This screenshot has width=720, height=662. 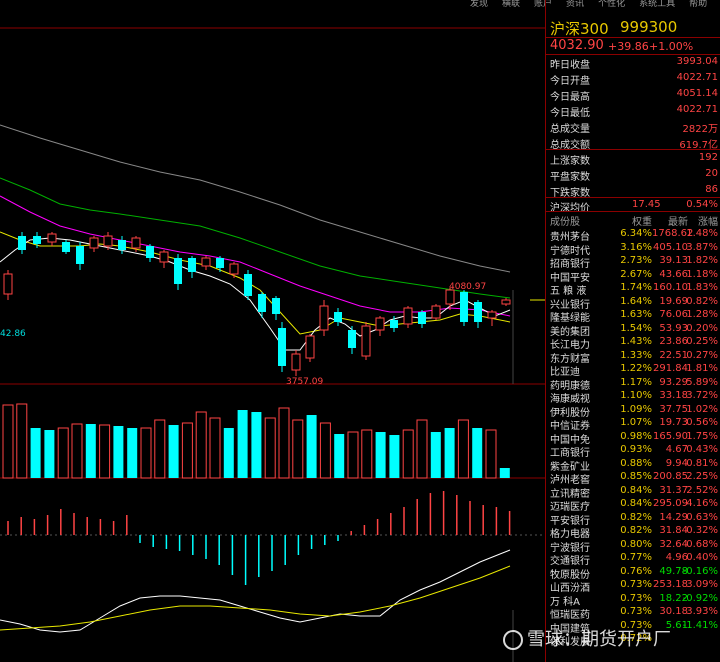 What do you see at coordinates (702, 409) in the screenshot?
I see `stock-change: 1.02%` at bounding box center [702, 409].